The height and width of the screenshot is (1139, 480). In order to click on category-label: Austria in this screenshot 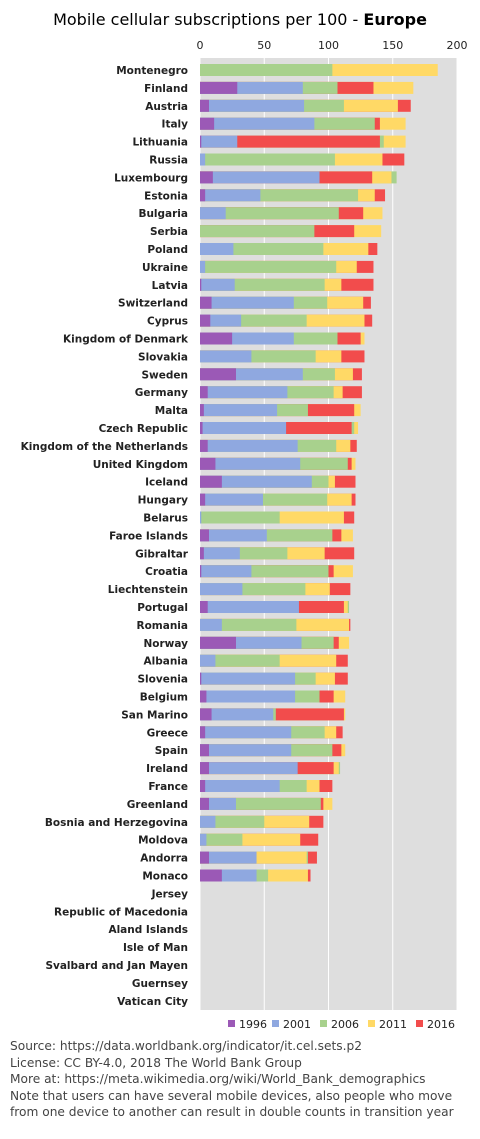, I will do `click(166, 107)`.